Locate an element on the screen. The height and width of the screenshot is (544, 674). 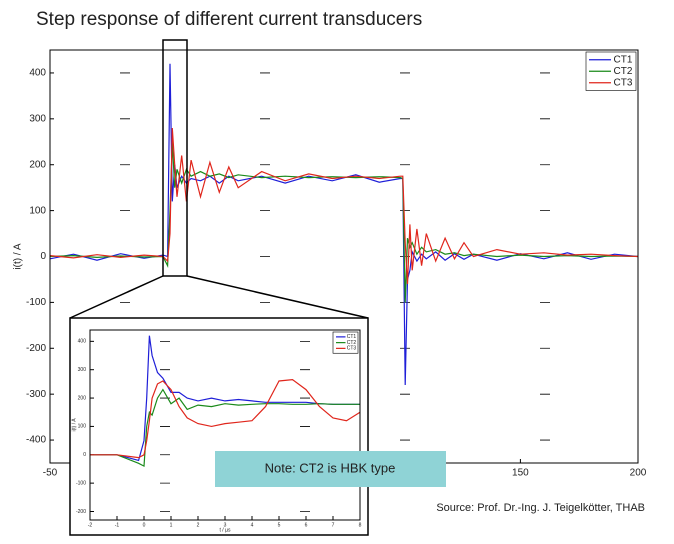
x-tick-label: -50 is located at coordinates (50, 473).